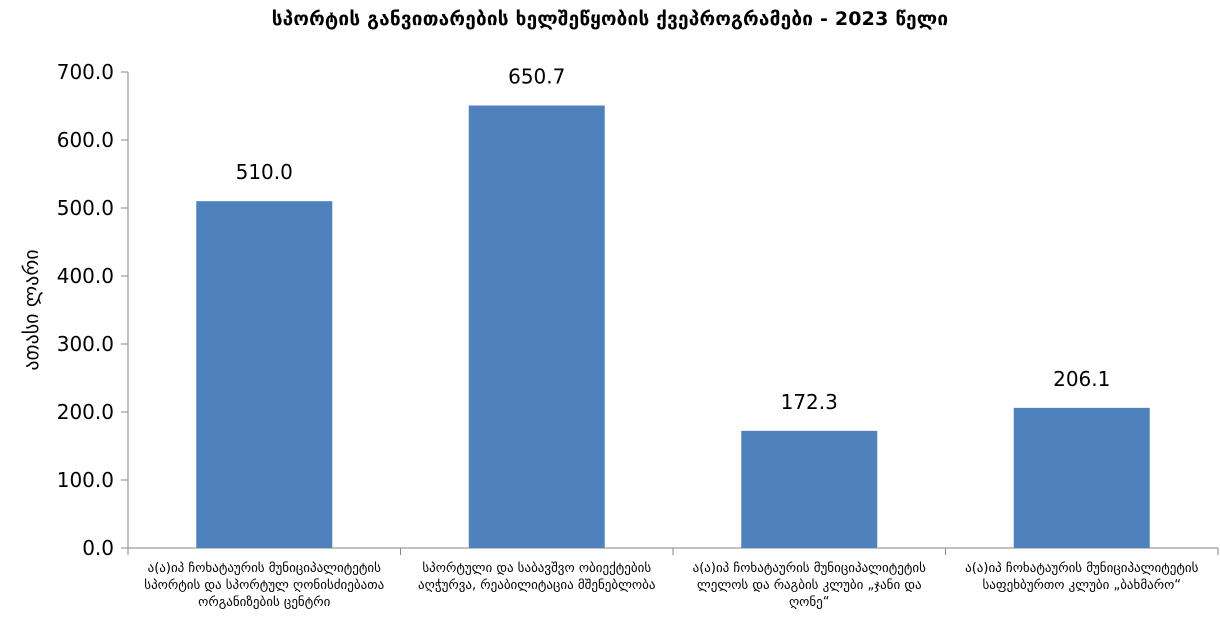 The height and width of the screenshot is (644, 1220). What do you see at coordinates (85, 140) in the screenshot?
I see `y-tick-label: 600.0` at bounding box center [85, 140].